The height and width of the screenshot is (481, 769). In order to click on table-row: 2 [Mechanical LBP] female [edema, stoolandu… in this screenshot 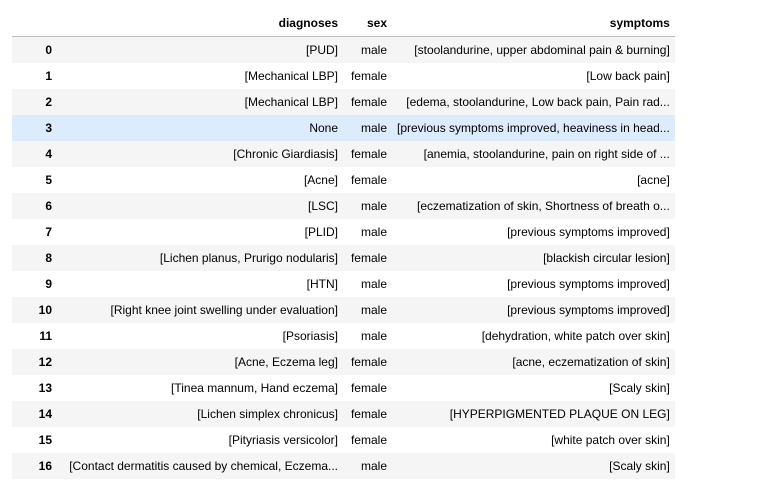, I will do `click(343, 102)`.